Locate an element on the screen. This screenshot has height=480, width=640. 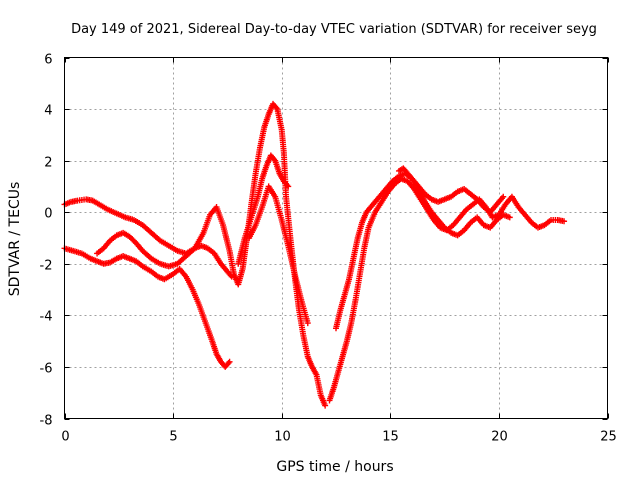
series-track-h is located at coordinates (451, 190).